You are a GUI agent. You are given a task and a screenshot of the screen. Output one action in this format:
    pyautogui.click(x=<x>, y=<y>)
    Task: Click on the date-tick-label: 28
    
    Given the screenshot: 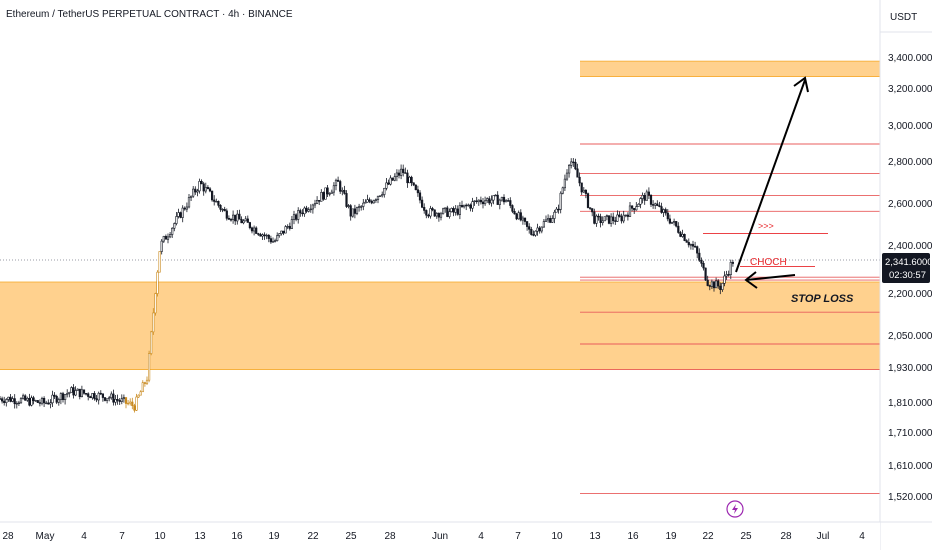 What is the action you would take?
    pyautogui.click(x=390, y=536)
    